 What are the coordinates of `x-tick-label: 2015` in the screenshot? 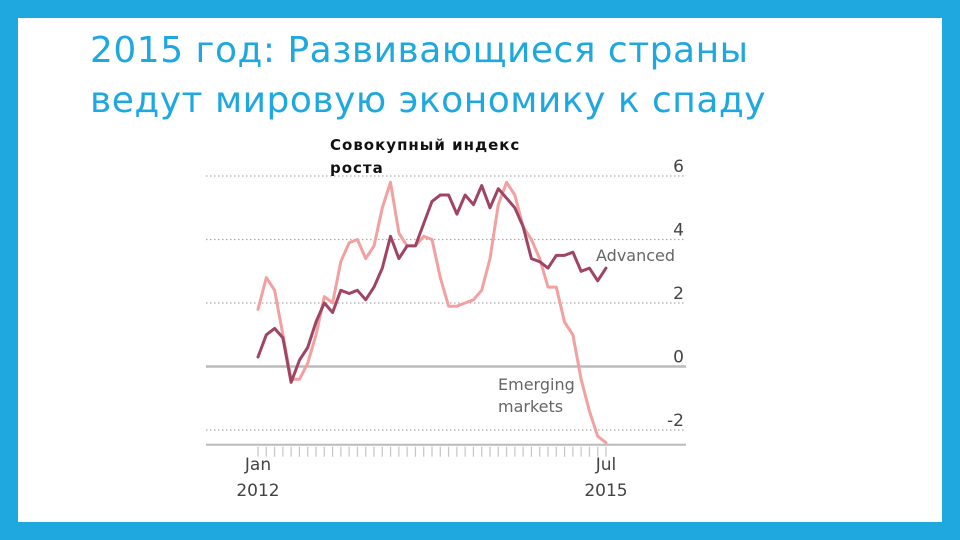 It's located at (605, 491).